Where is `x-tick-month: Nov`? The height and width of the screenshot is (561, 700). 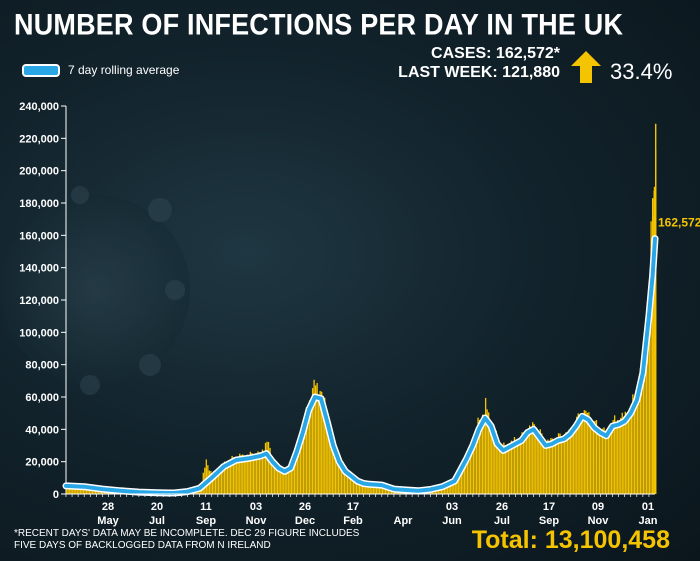 x-tick-month: Nov is located at coordinates (257, 521).